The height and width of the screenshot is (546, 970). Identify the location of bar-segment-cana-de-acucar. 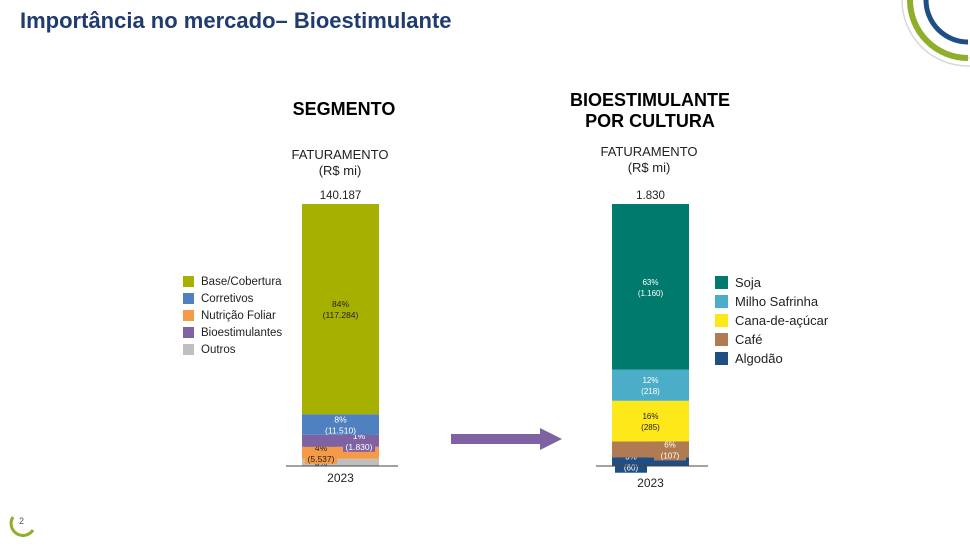
(650, 421).